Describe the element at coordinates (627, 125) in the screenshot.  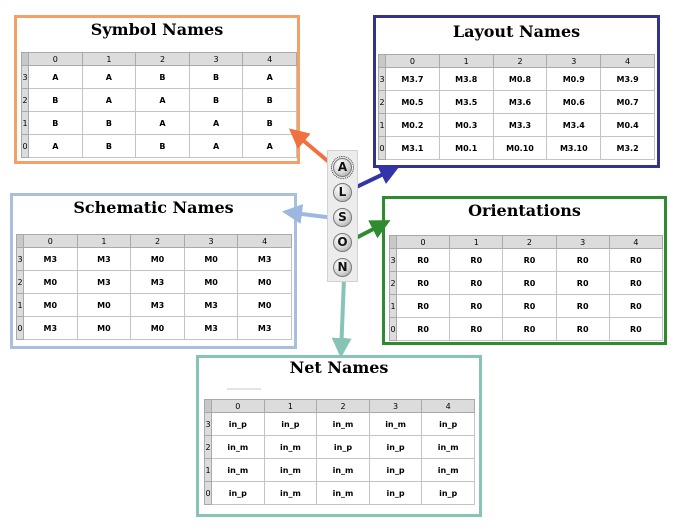
I see `grid-cell: M0.4` at that location.